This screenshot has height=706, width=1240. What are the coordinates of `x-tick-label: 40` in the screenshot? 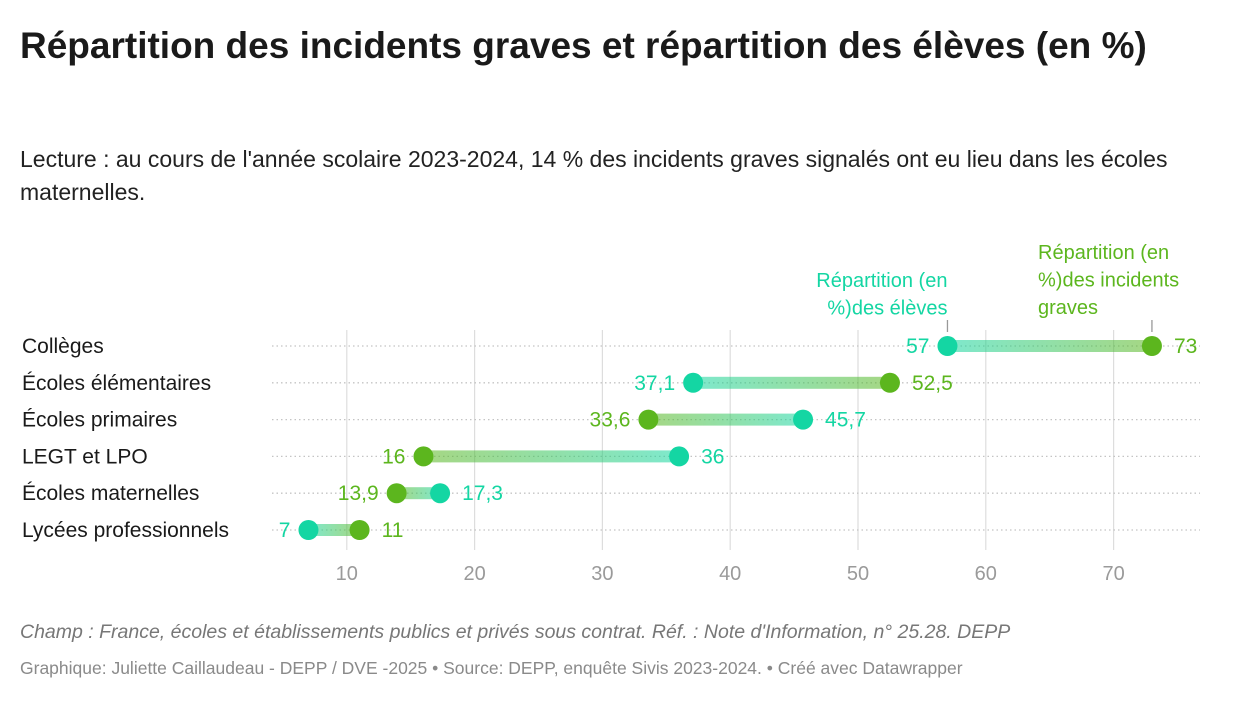 It's located at (730, 574).